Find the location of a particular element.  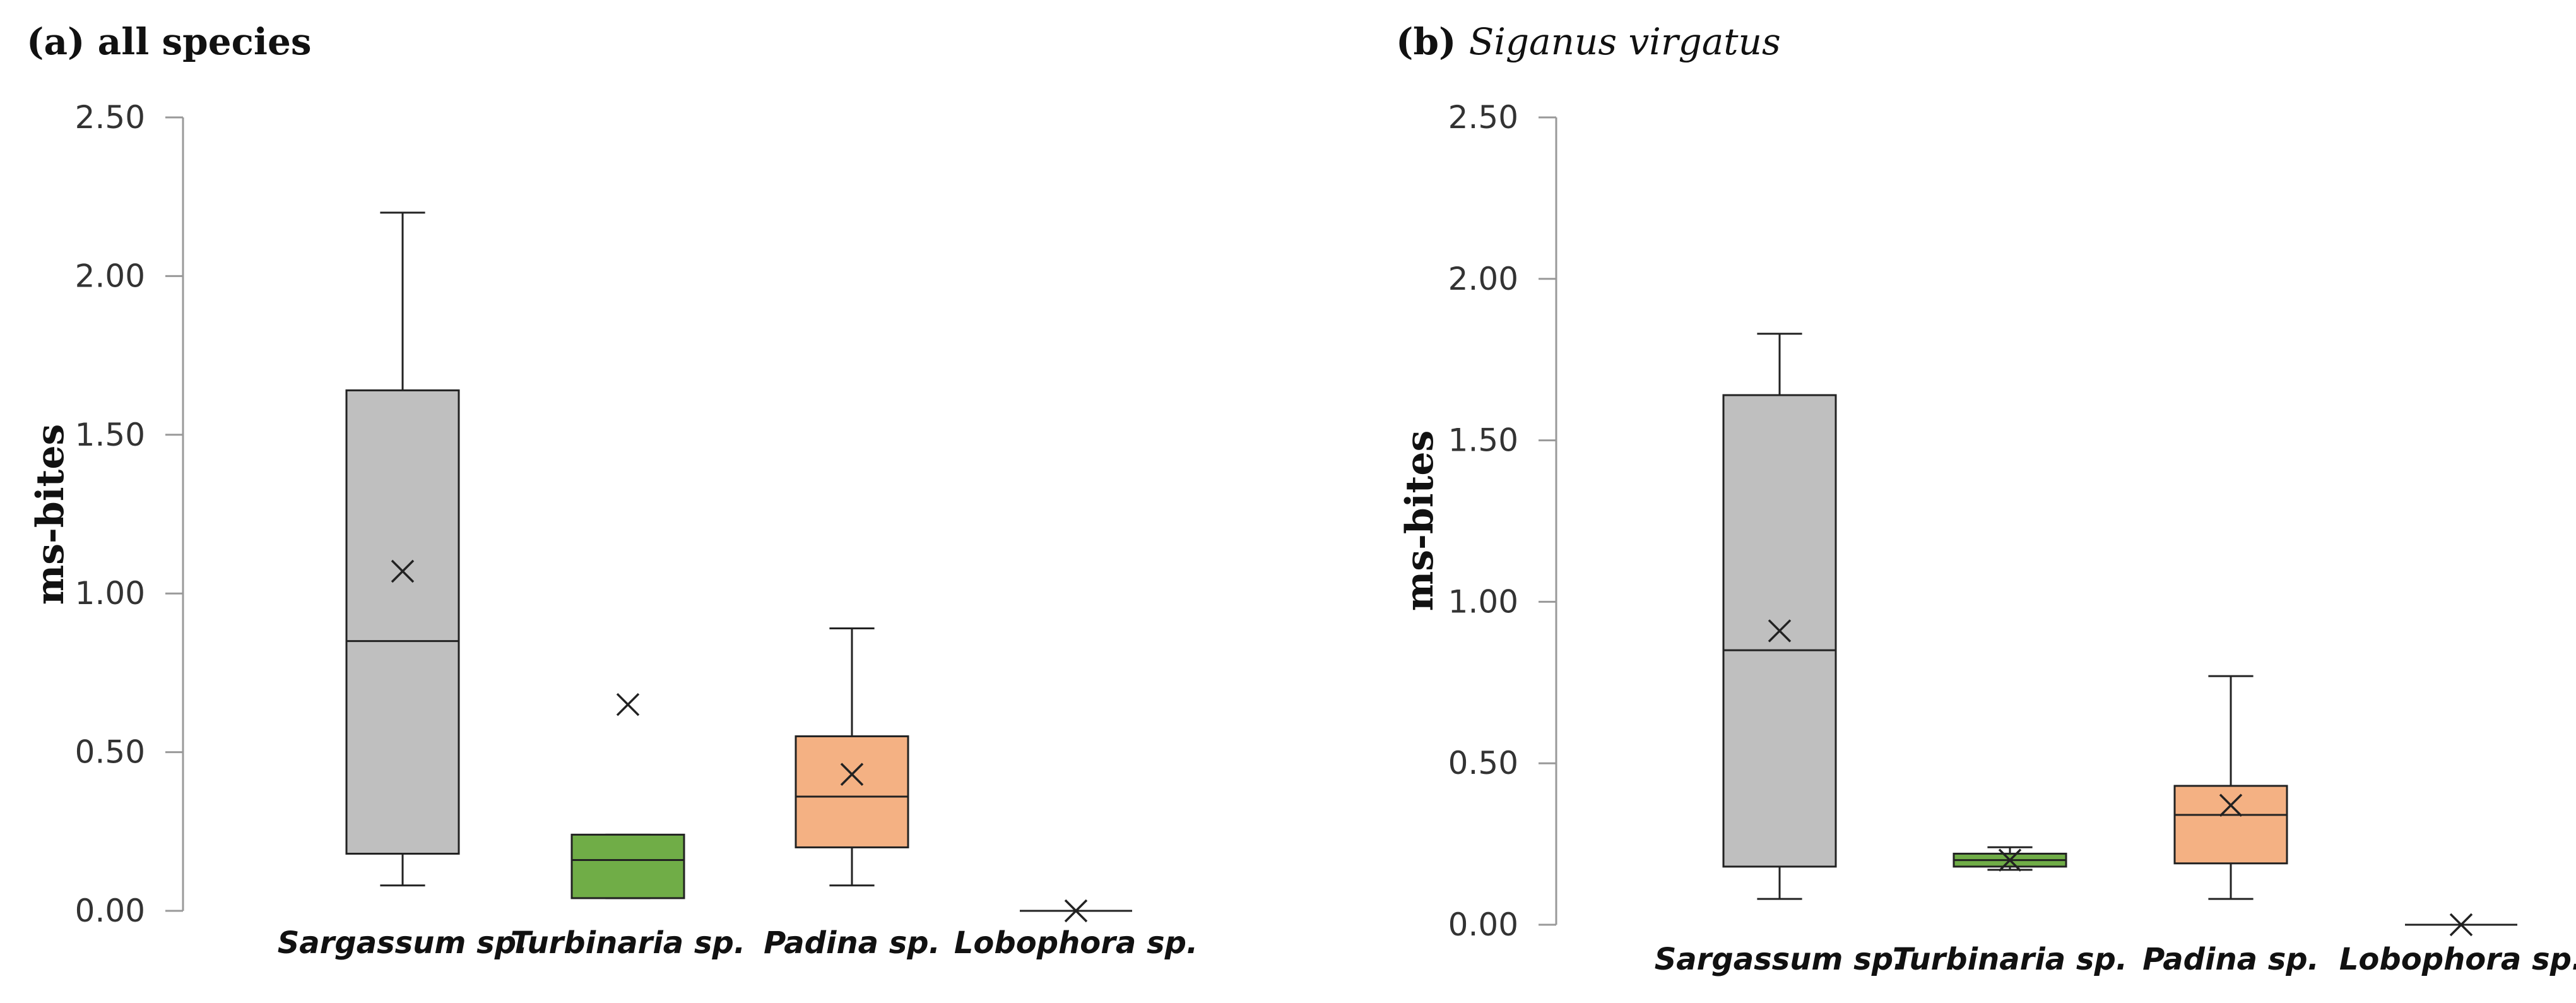

panel-label: (a) is located at coordinates (62, 41).